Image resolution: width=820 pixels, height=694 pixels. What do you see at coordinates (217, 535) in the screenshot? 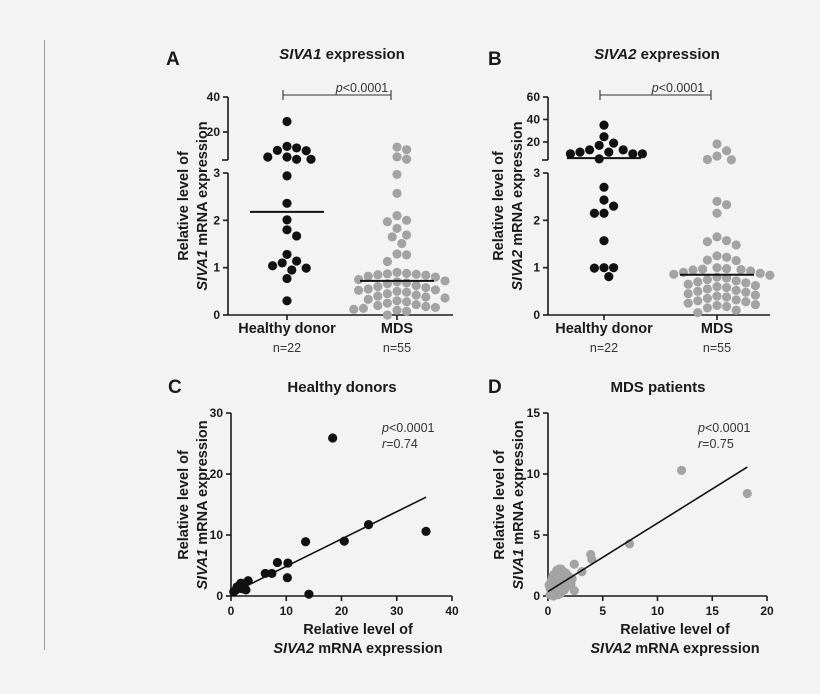
I see `y-tick-label: 10` at bounding box center [217, 535].